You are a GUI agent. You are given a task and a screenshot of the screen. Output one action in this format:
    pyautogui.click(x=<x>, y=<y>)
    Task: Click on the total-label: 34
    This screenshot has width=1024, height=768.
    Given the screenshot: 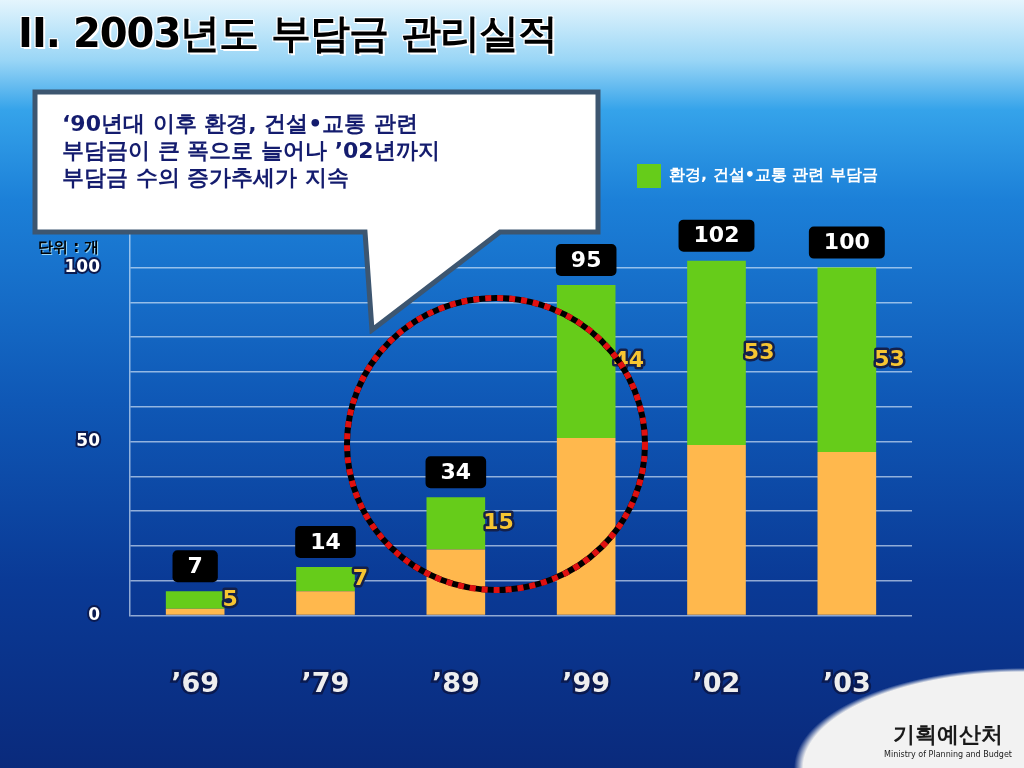 What is the action you would take?
    pyautogui.click(x=456, y=471)
    